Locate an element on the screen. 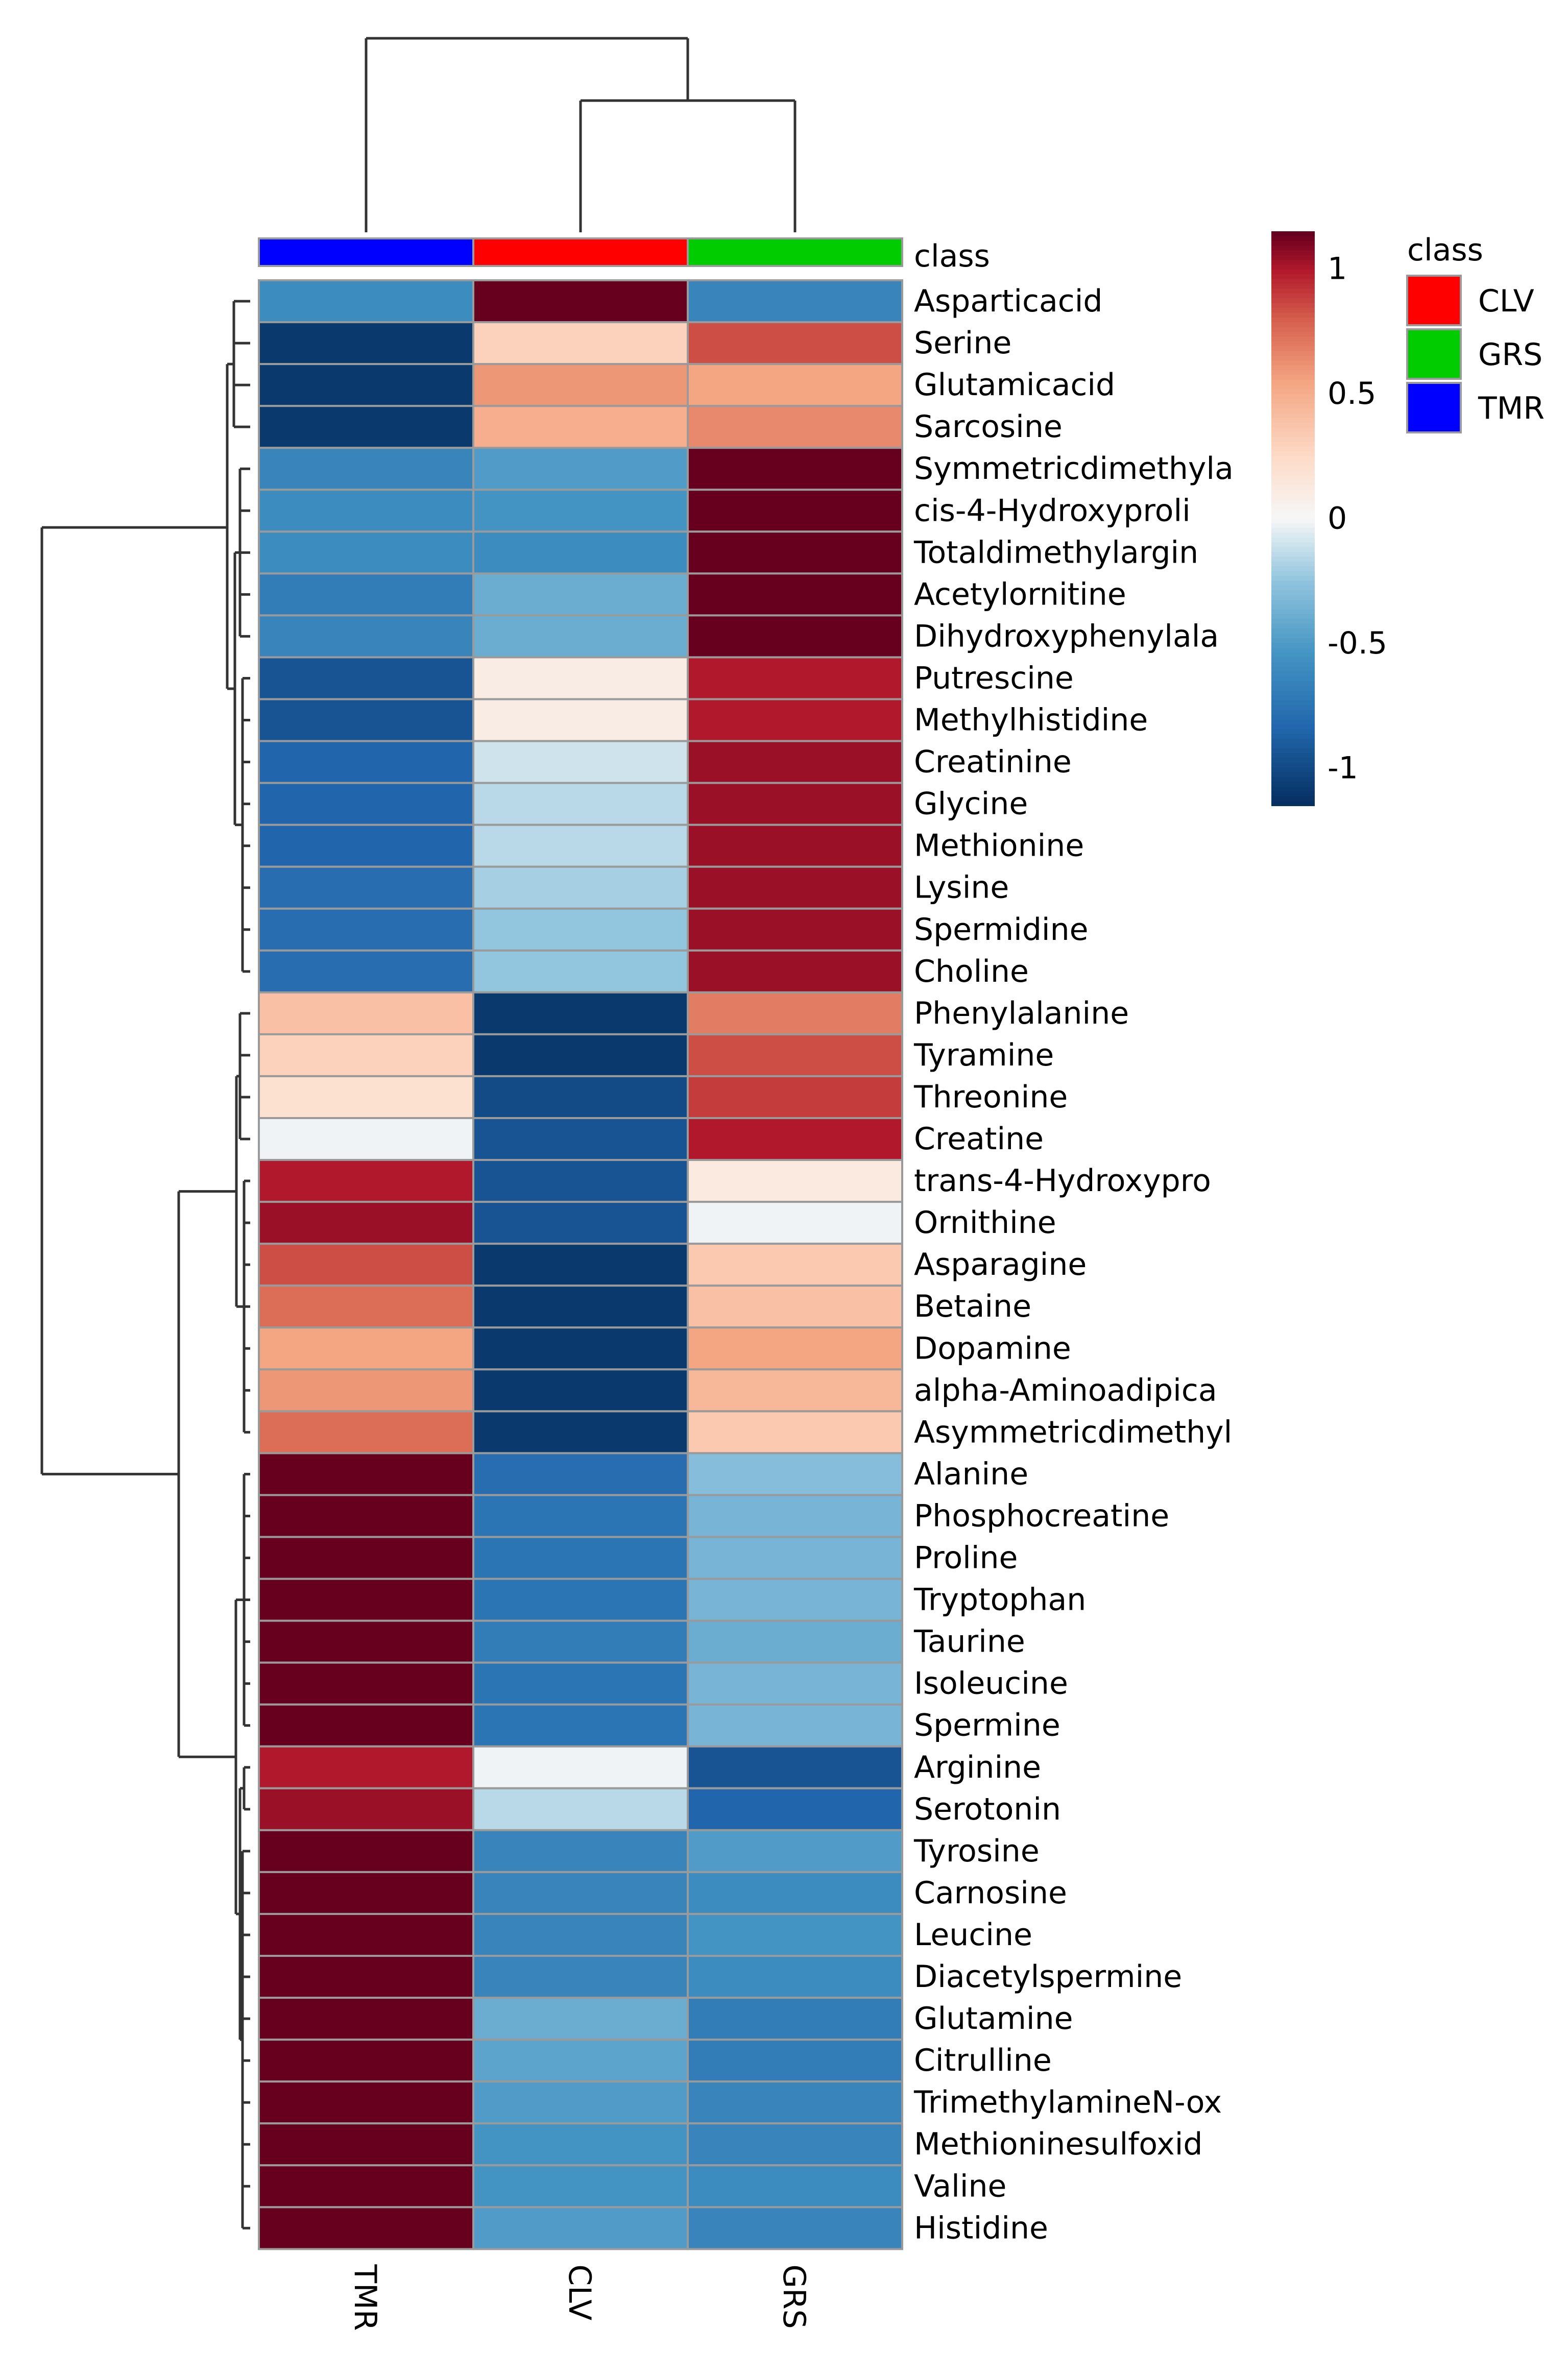  color-scale-tick: 0 is located at coordinates (1337, 519).